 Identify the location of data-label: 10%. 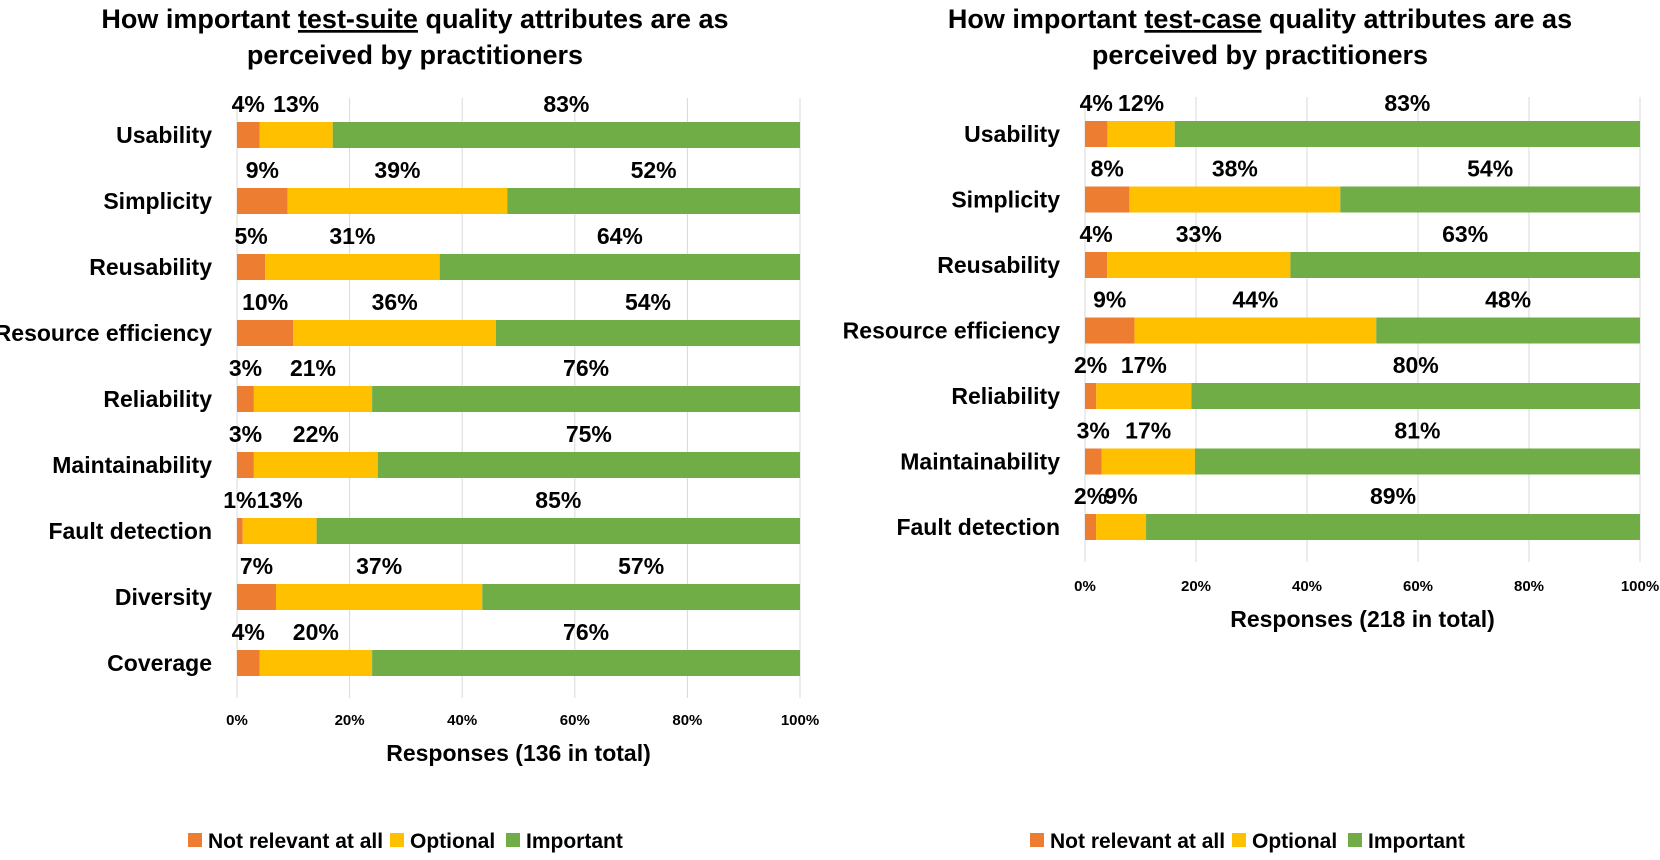
(265, 302).